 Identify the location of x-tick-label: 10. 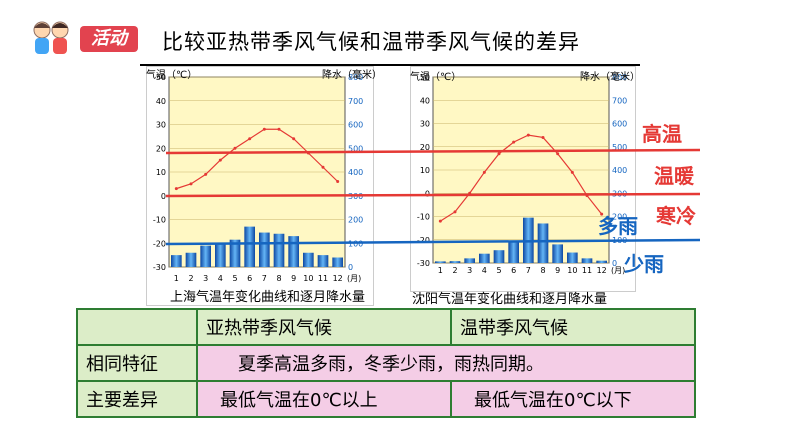
(308, 278).